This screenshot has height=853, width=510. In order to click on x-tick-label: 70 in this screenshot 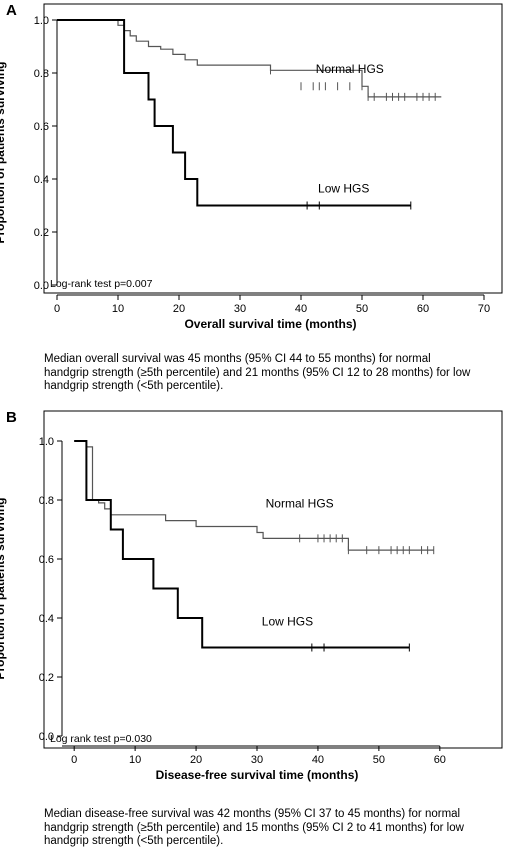, I will do `click(484, 309)`.